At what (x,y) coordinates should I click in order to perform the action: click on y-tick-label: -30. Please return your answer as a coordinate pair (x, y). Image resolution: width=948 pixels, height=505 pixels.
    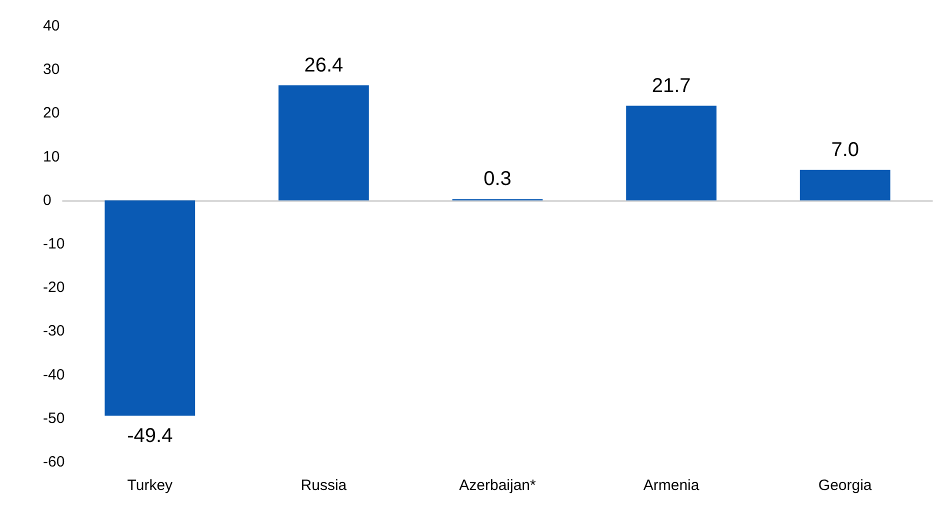
    Looking at the image, I should click on (54, 331).